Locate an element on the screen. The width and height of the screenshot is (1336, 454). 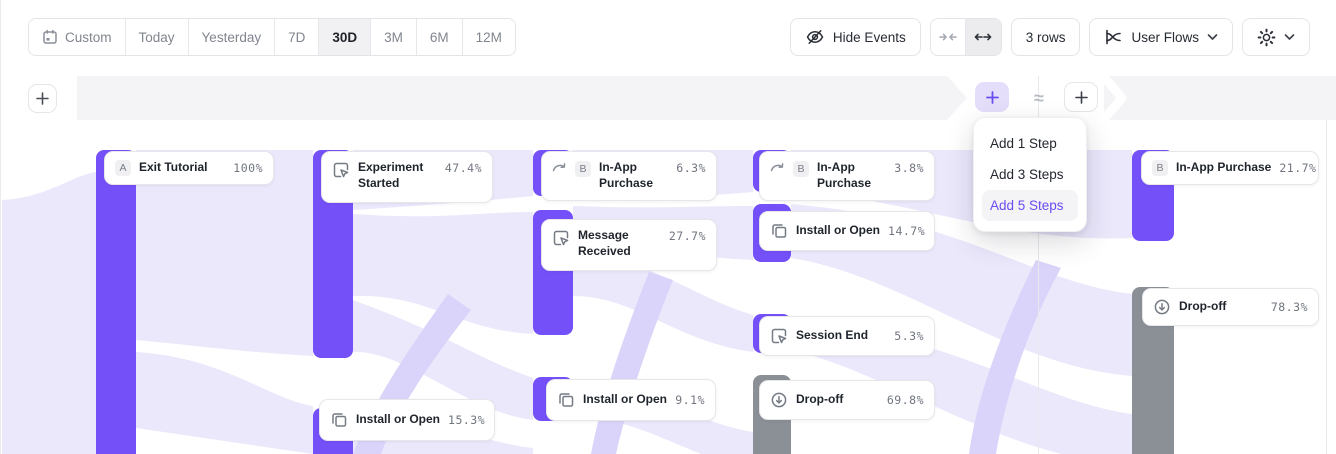
expand-columns-button is located at coordinates (983, 37).